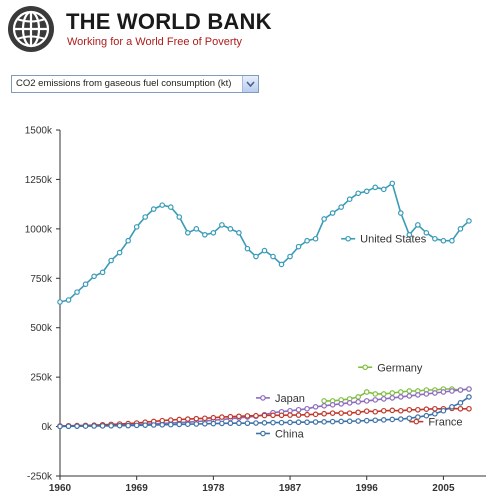 This screenshot has width=500, height=496. Describe the element at coordinates (31, 29) in the screenshot. I see `world-bank-globe-logo` at that location.